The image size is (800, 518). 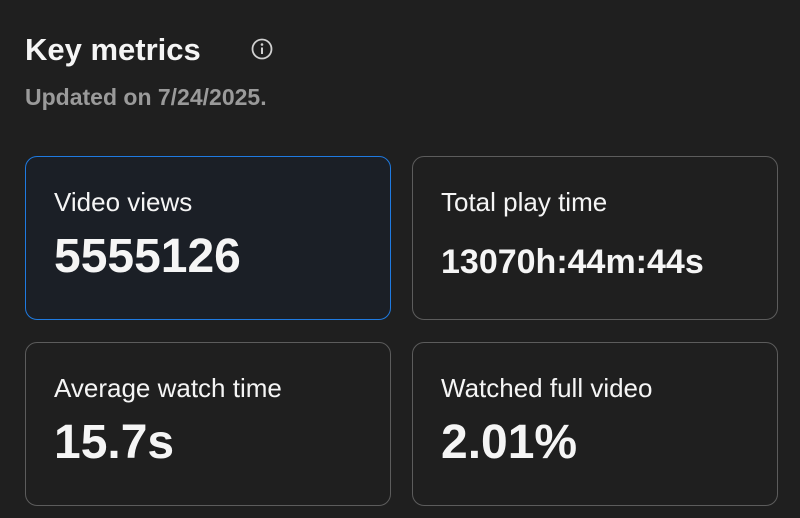 What do you see at coordinates (114, 442) in the screenshot?
I see `metric-value: 15.7s` at bounding box center [114, 442].